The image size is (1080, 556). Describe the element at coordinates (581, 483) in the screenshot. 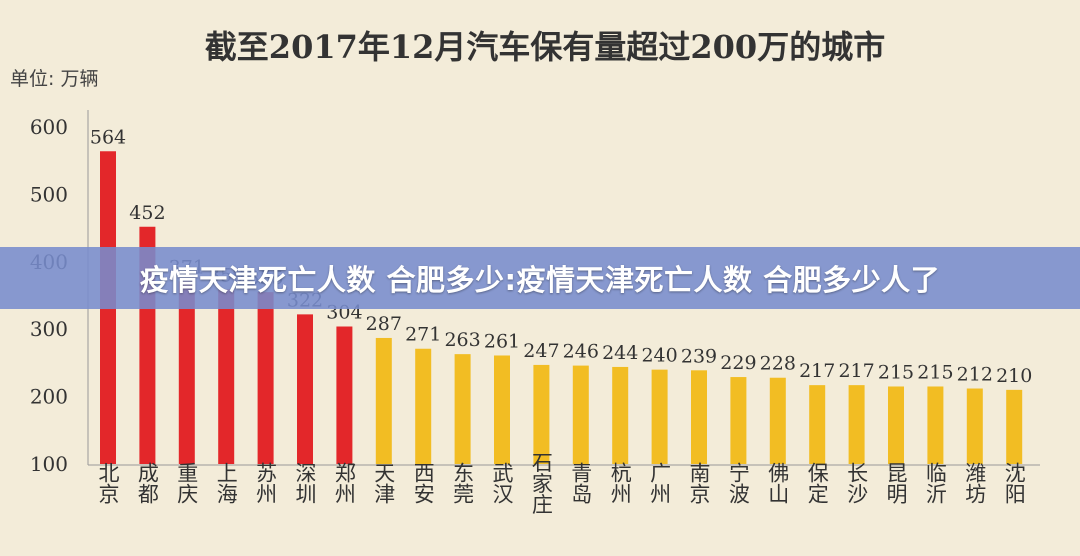

I see `x-tick-label: 青岛` at that location.